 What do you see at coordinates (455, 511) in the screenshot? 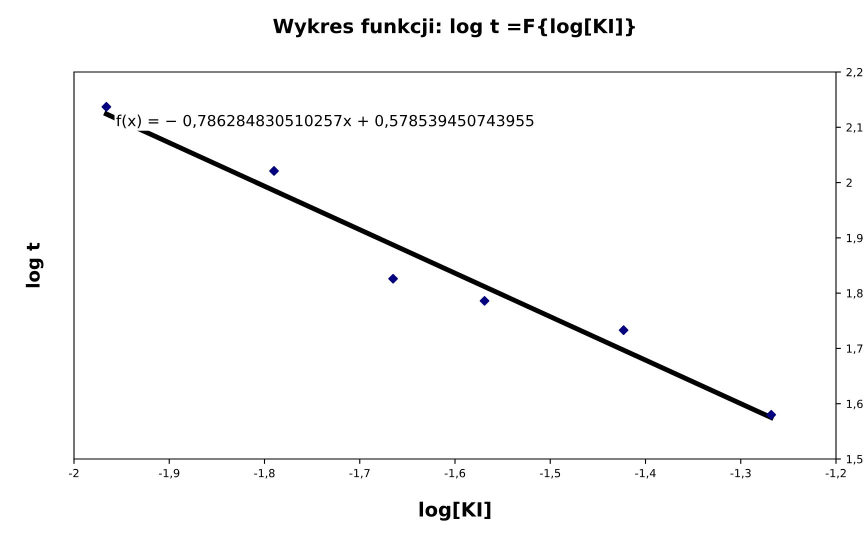
I see `x-axis-title: log[KI]` at bounding box center [455, 511].